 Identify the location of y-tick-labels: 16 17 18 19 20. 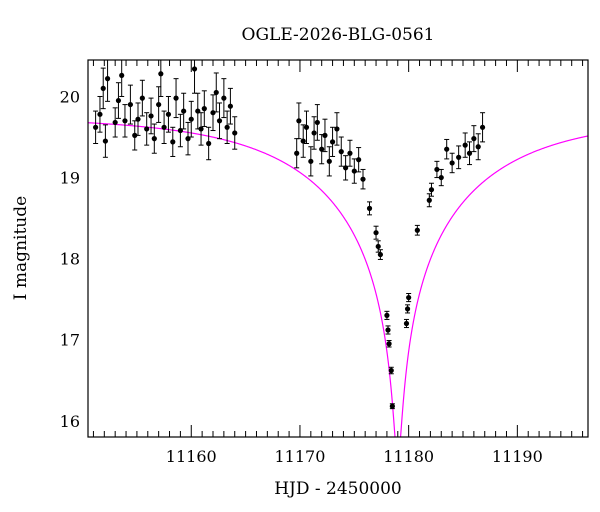
(70, 258).